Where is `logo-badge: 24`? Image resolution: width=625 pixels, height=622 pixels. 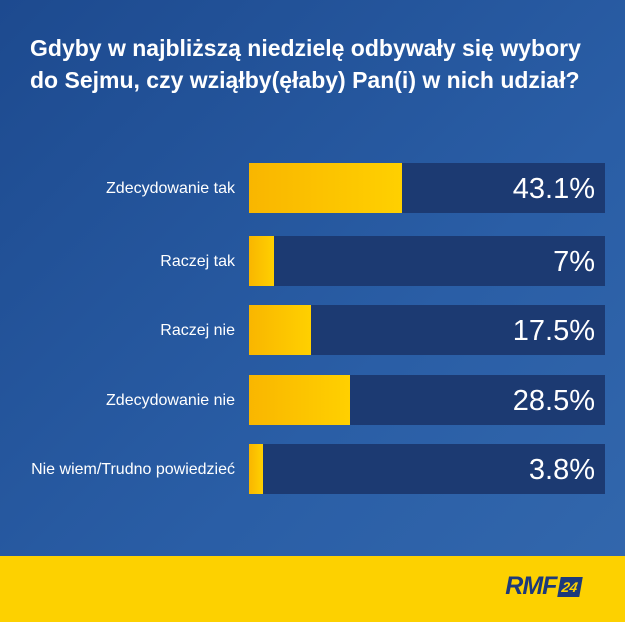
logo-badge: 24 is located at coordinates (570, 586).